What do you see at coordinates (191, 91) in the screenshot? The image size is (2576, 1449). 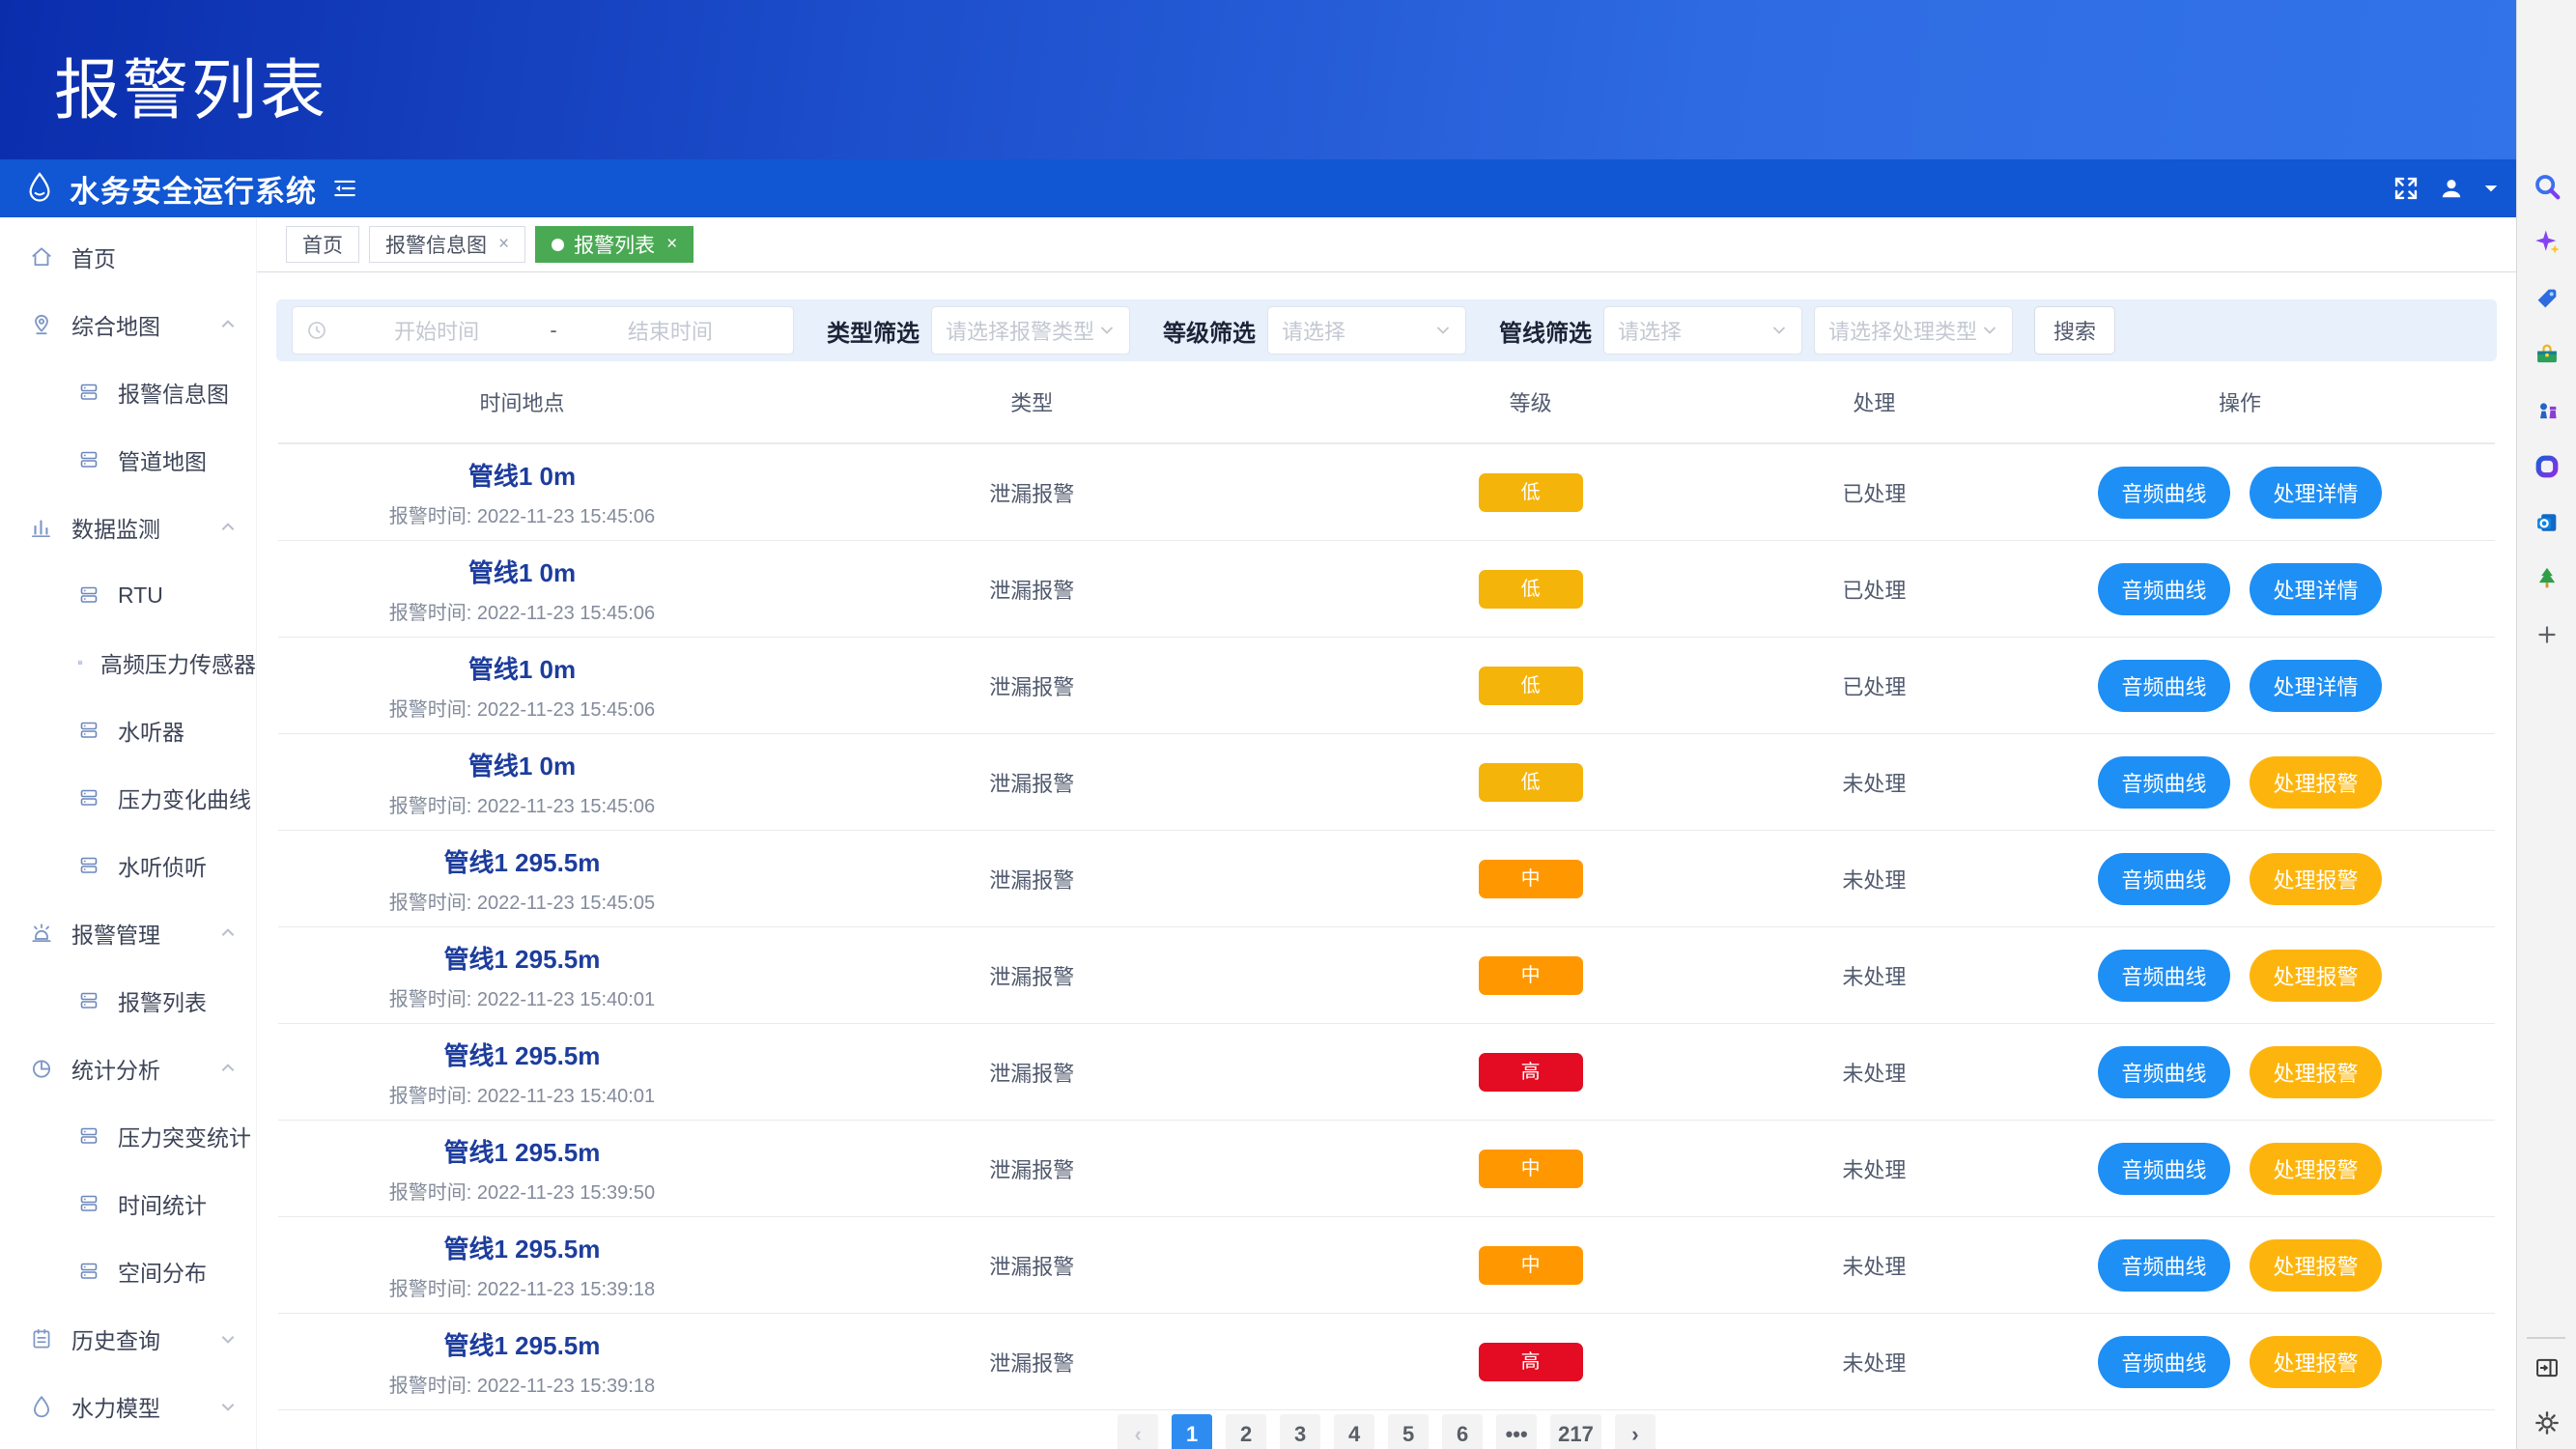 I see `page-title: 报警列表` at bounding box center [191, 91].